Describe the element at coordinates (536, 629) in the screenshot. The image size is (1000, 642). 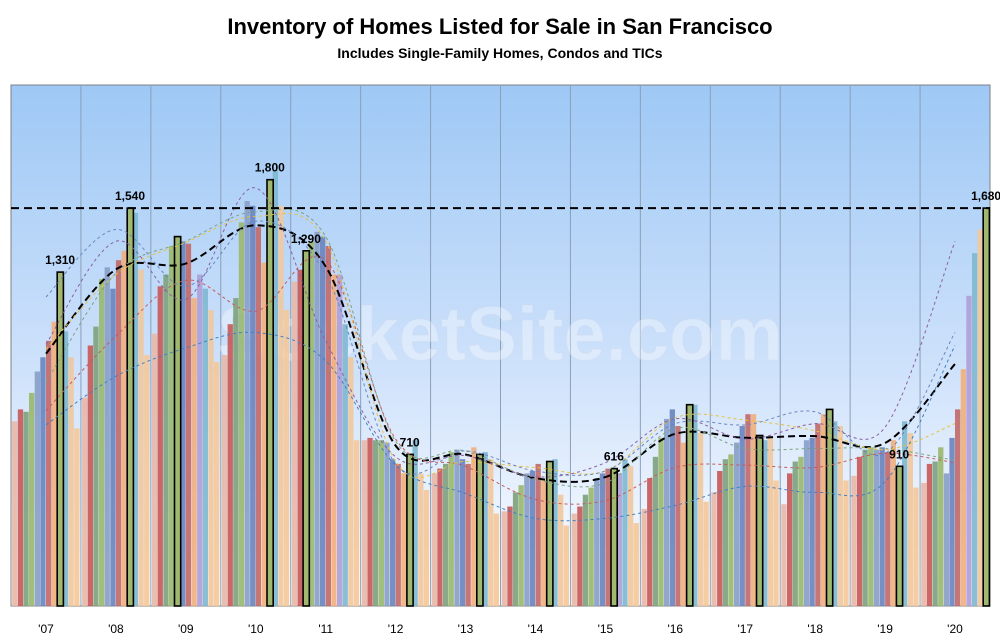
I see `x-tick-label: '14` at that location.